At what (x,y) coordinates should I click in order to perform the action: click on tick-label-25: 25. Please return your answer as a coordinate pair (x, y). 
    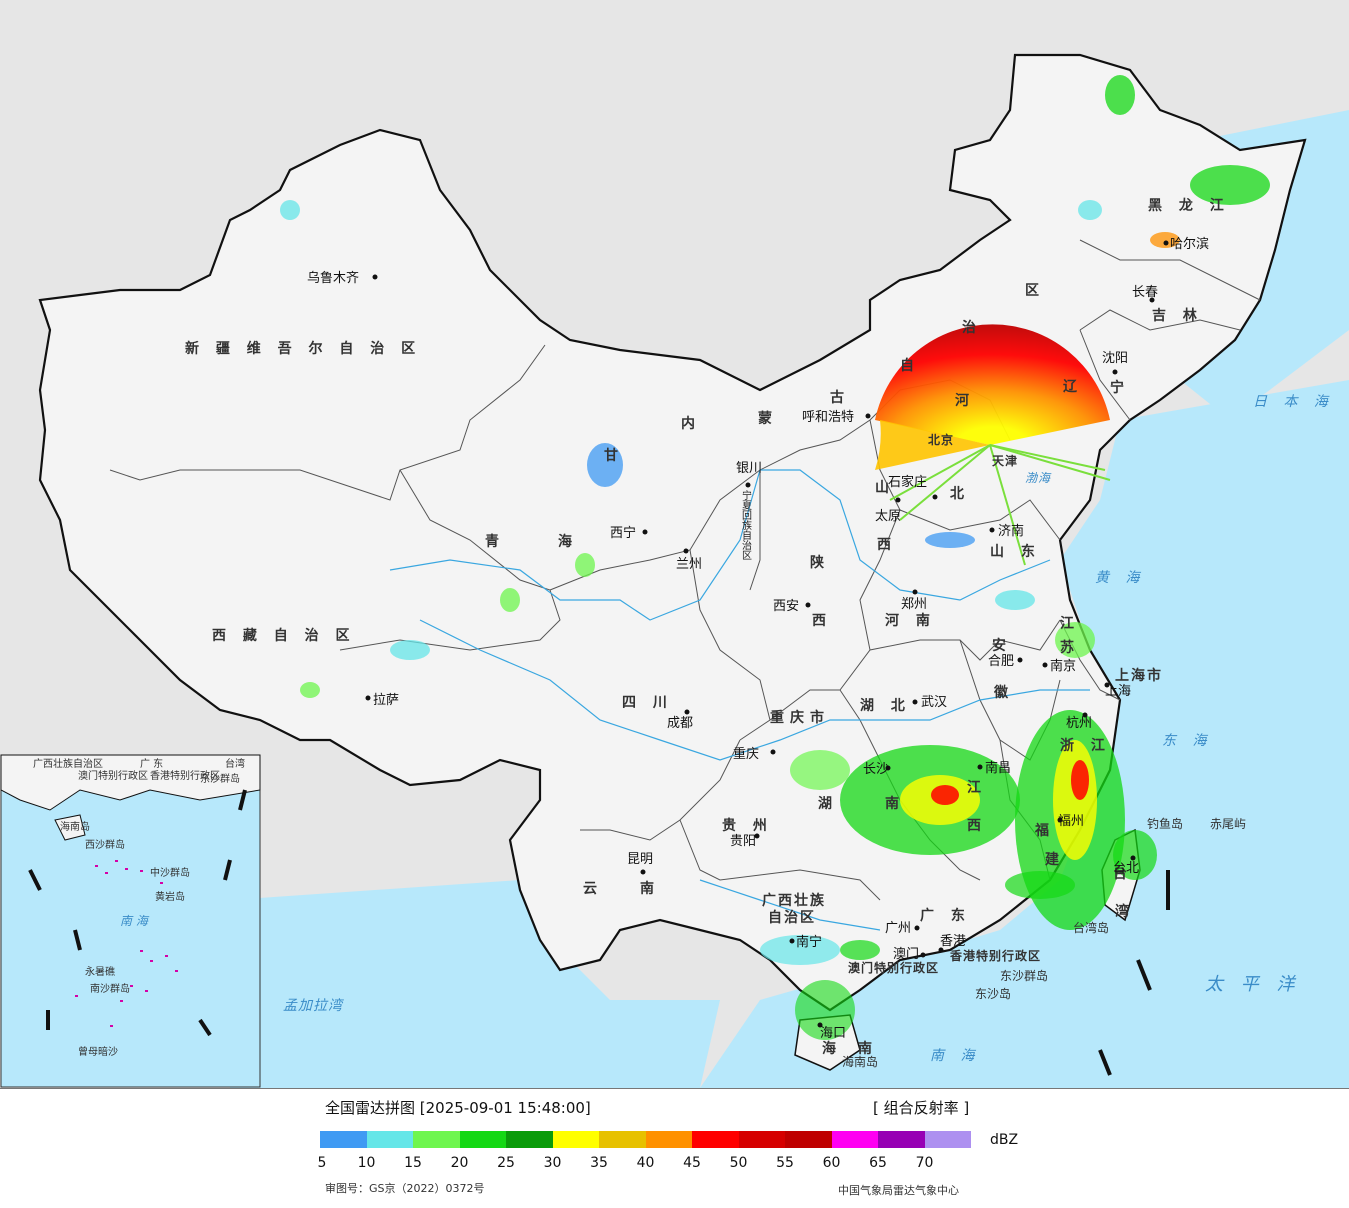
    Looking at the image, I should click on (506, 1163).